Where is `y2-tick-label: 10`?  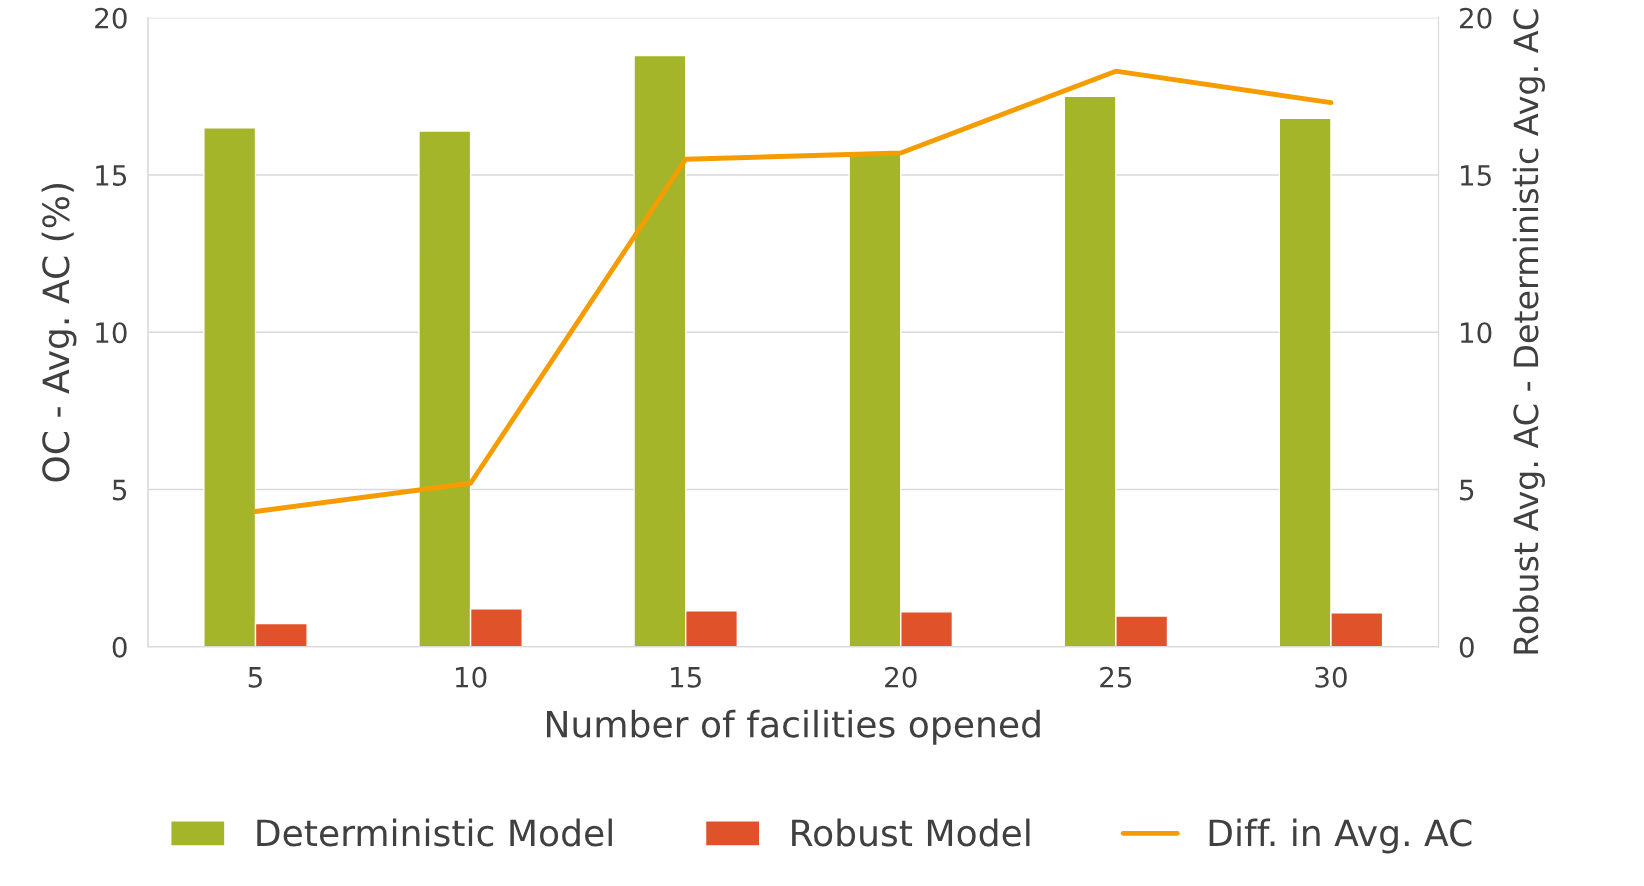
y2-tick-label: 10 is located at coordinates (1476, 333).